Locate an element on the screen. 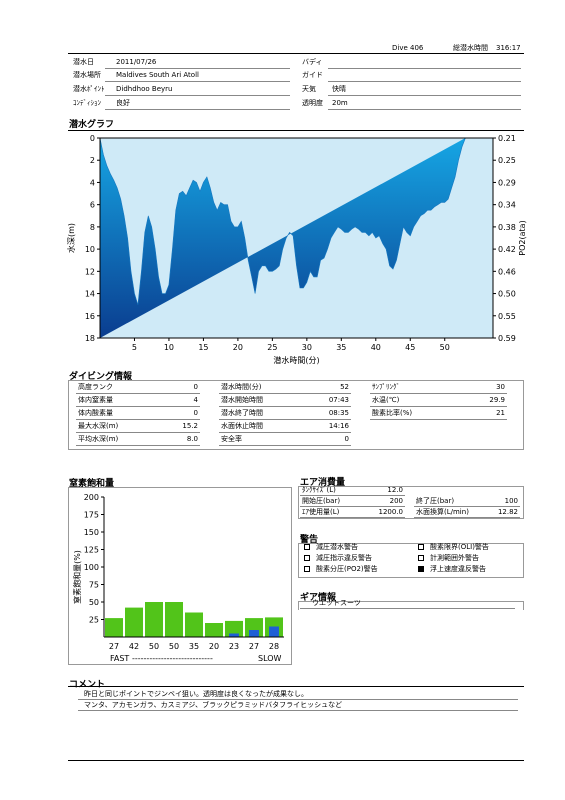  gear-item: ウエットスーツ is located at coordinates (336, 603).